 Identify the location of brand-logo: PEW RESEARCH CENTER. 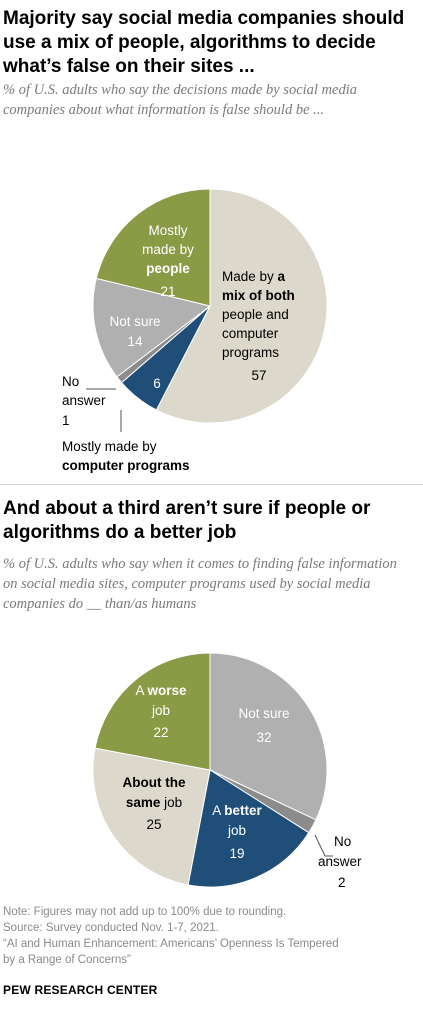
(80, 990).